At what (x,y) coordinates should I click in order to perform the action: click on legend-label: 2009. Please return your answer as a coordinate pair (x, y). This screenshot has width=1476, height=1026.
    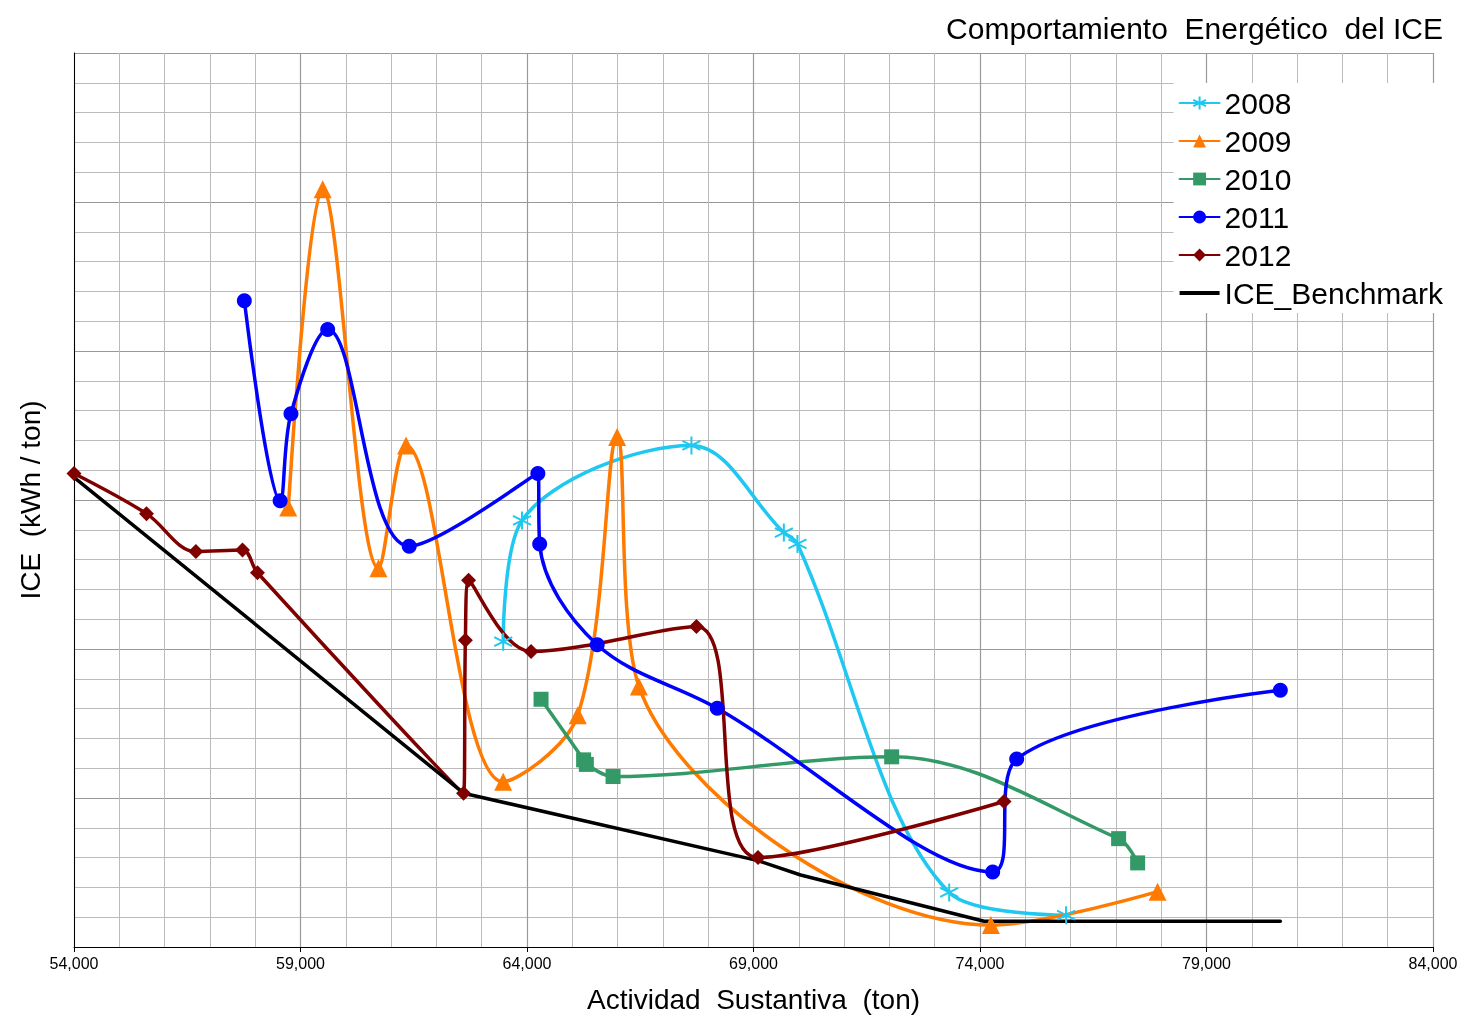
    Looking at the image, I should click on (1258, 141).